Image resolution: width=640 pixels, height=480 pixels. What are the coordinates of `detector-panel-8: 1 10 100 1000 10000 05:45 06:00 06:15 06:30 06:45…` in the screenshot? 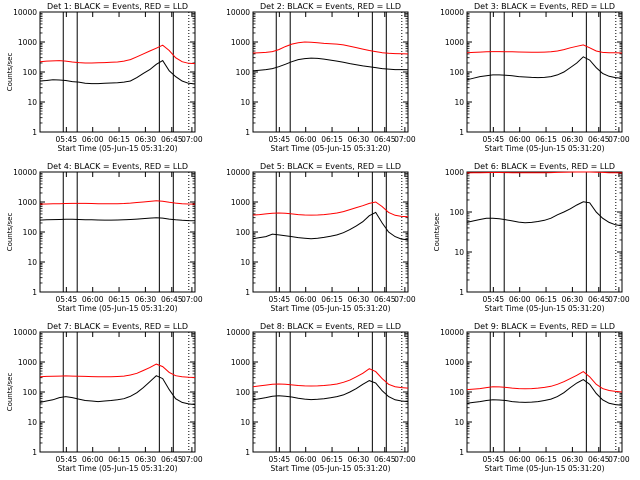 It's located at (321, 397).